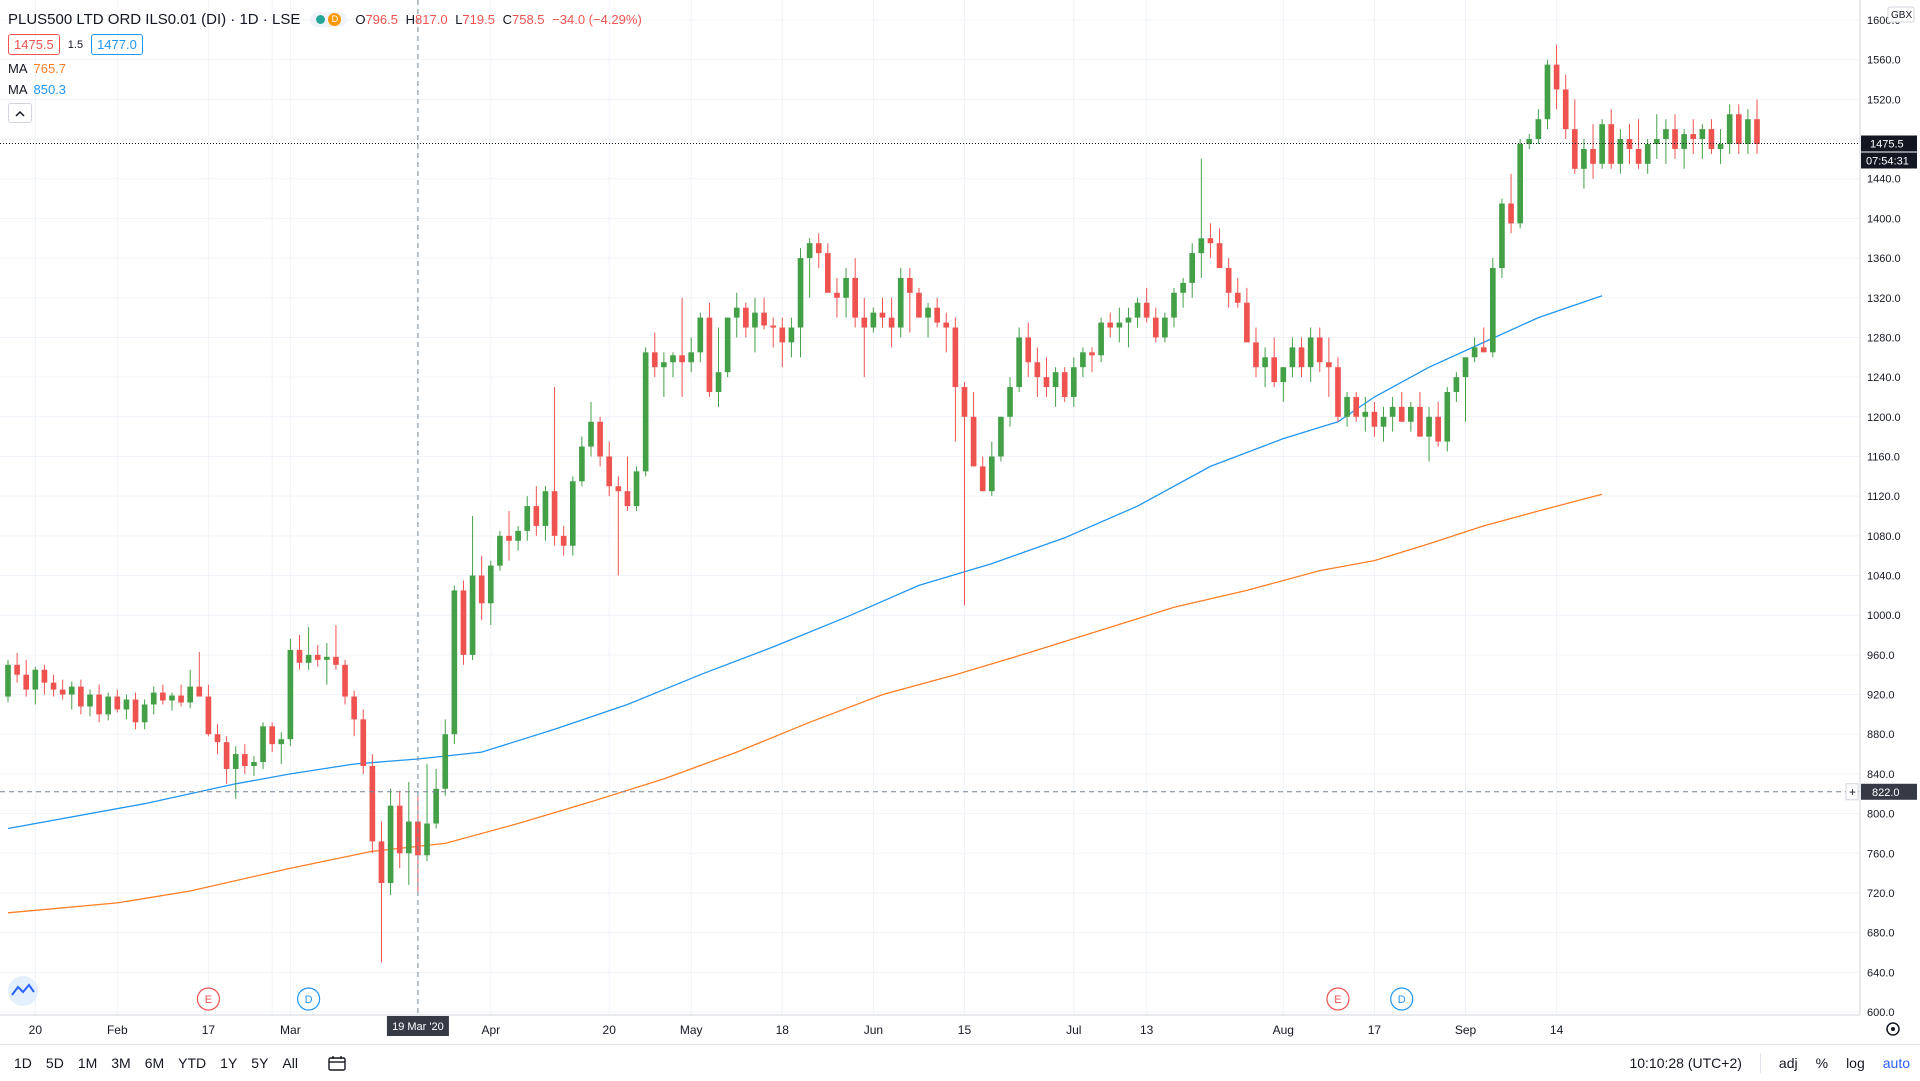  I want to click on event-label: E, so click(1337, 1000).